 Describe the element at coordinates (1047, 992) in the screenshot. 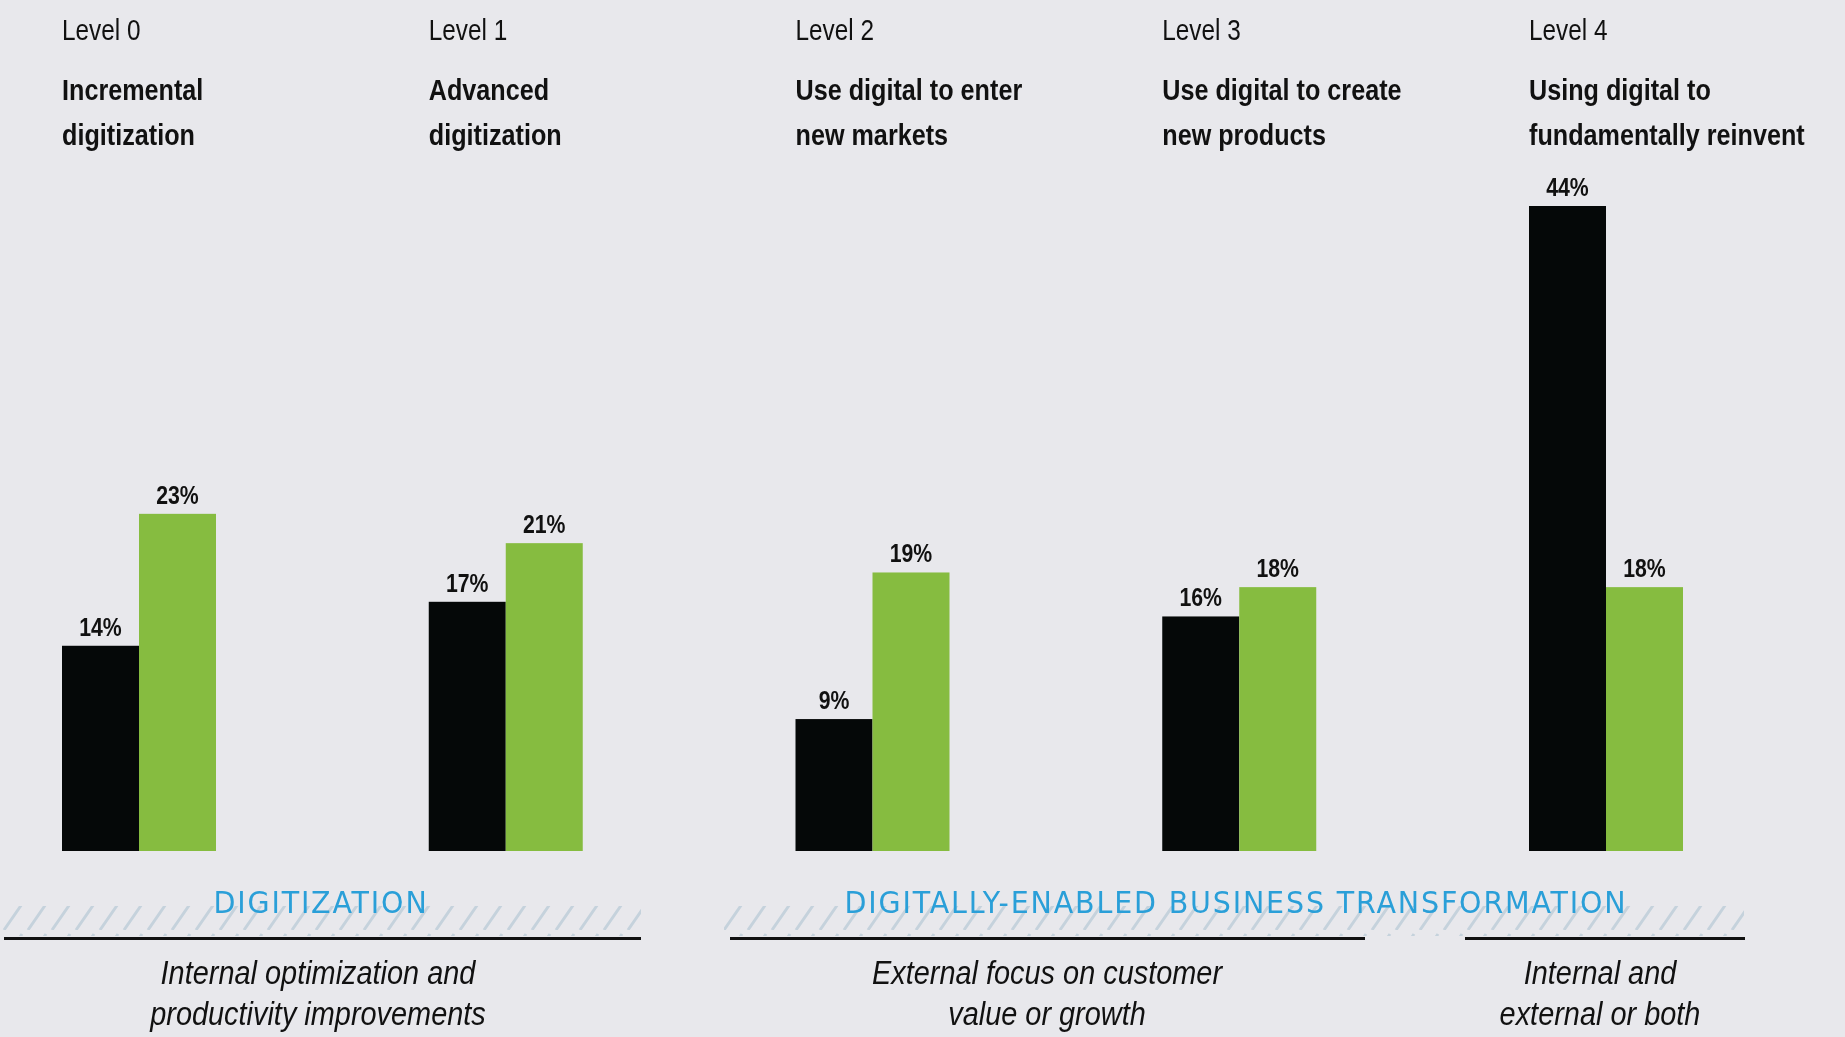

I see `text: External focus on customer value or growth` at that location.